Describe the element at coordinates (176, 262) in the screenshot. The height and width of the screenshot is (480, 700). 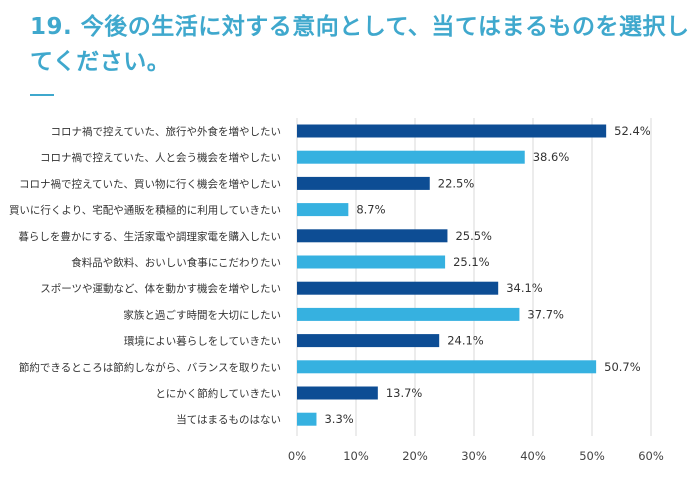
I see `category-label: 食料品や飲料、おいしい食事にこだわりたい` at that location.